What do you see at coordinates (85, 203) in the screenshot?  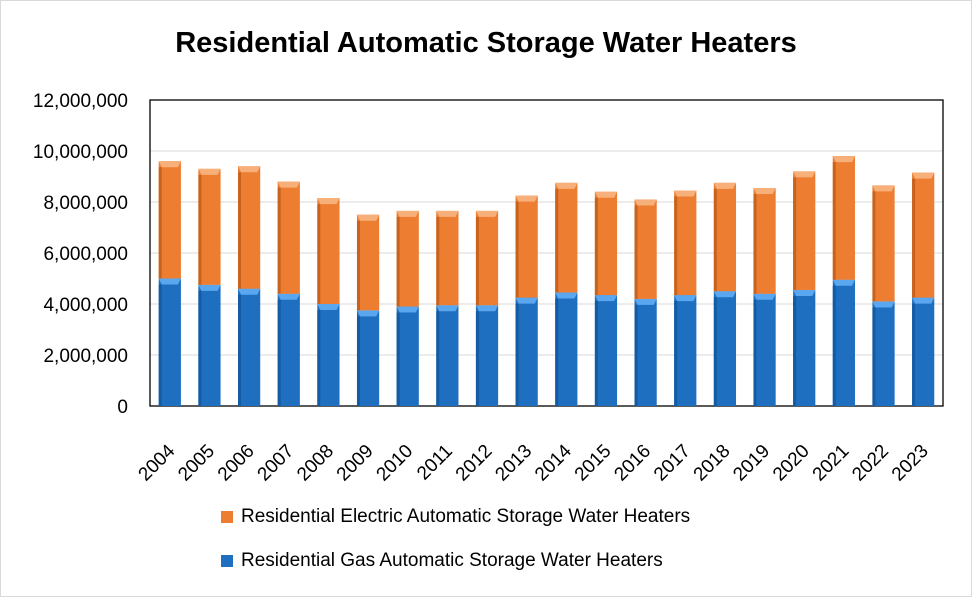 I see `y-tick-label: 8,000,000` at bounding box center [85, 203].